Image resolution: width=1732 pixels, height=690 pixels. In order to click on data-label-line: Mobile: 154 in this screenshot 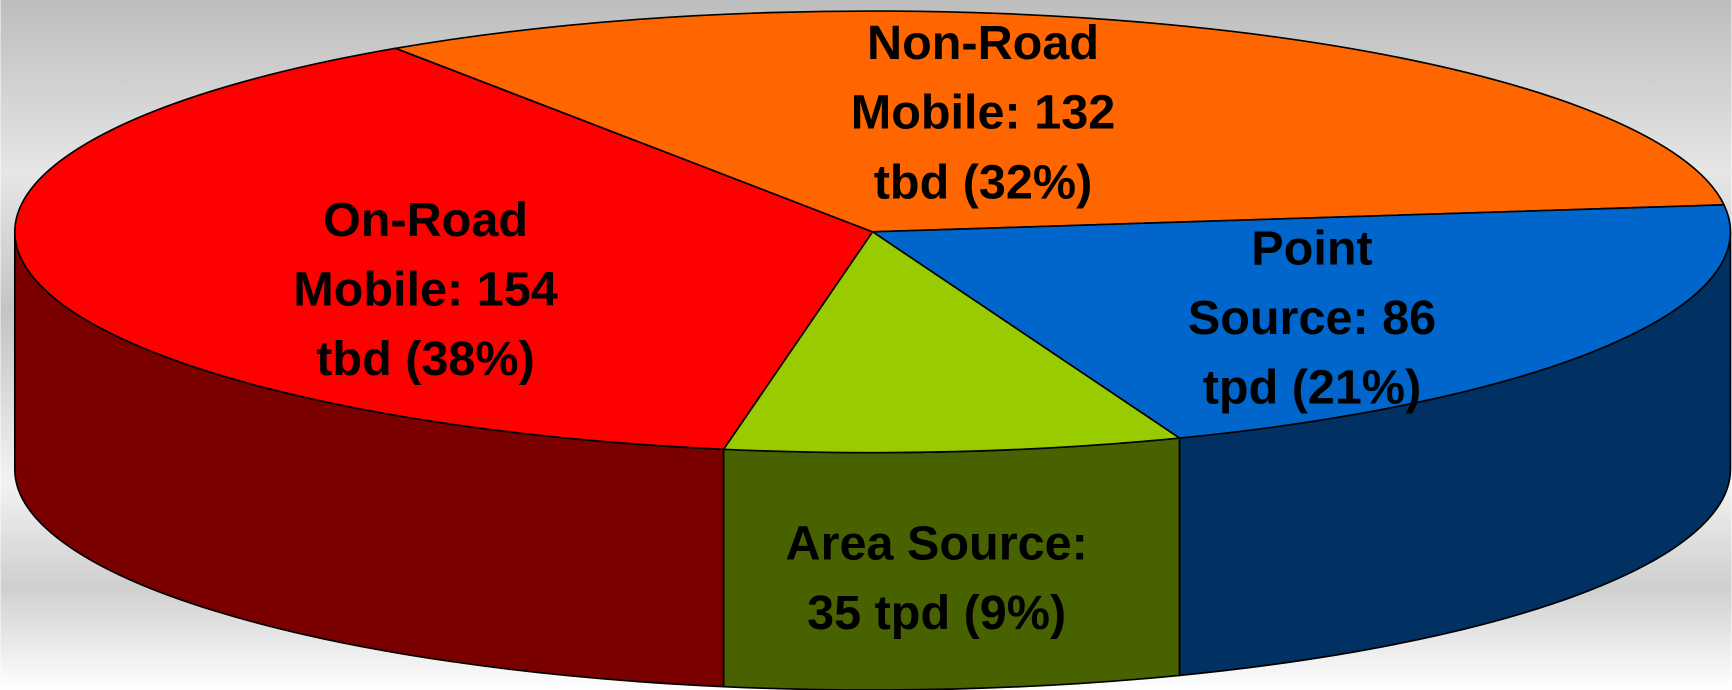, I will do `click(425, 289)`.